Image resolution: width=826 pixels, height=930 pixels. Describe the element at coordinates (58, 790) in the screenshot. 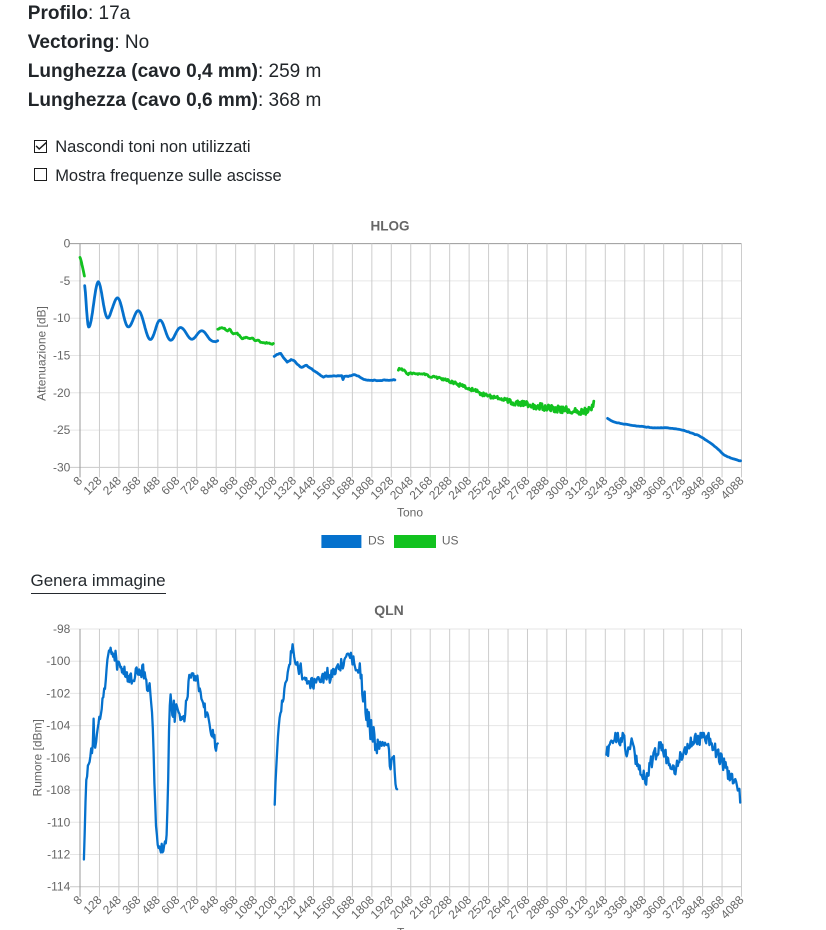

I see `svg-text: -108` at that location.